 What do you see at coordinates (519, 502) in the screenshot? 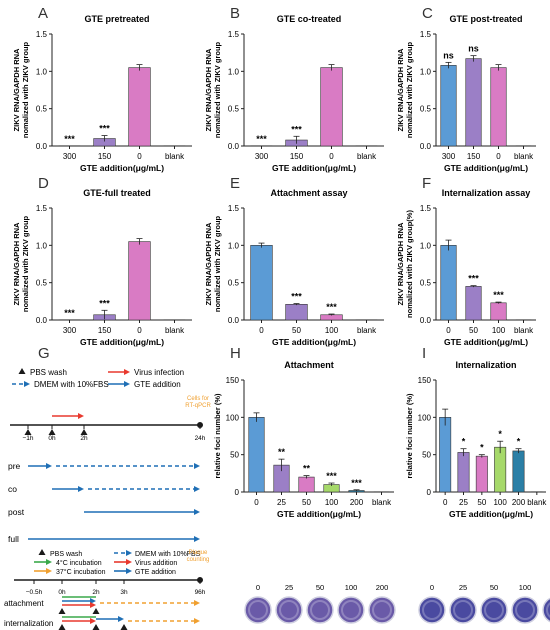
I see `x-tick-label: 200` at bounding box center [519, 502].